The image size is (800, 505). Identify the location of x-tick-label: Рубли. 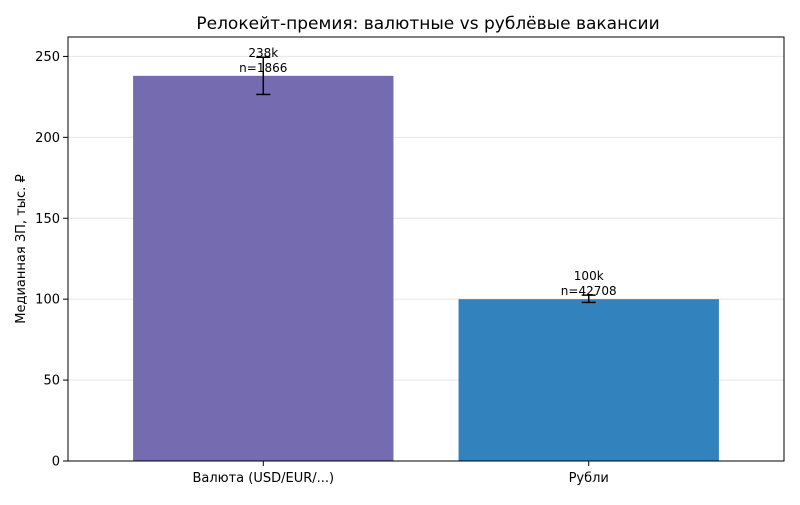
(589, 478).